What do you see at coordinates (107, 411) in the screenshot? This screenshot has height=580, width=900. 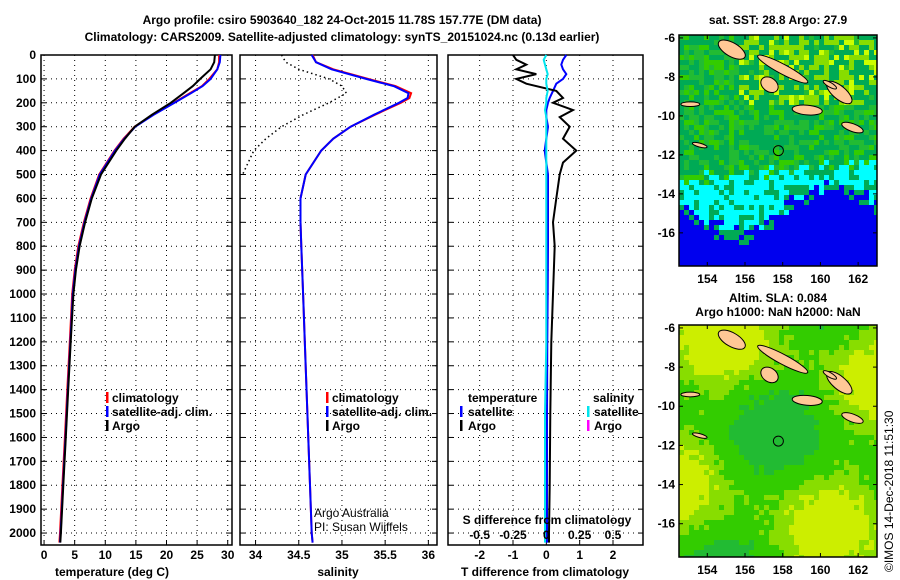 I see `legend-swatch` at bounding box center [107, 411].